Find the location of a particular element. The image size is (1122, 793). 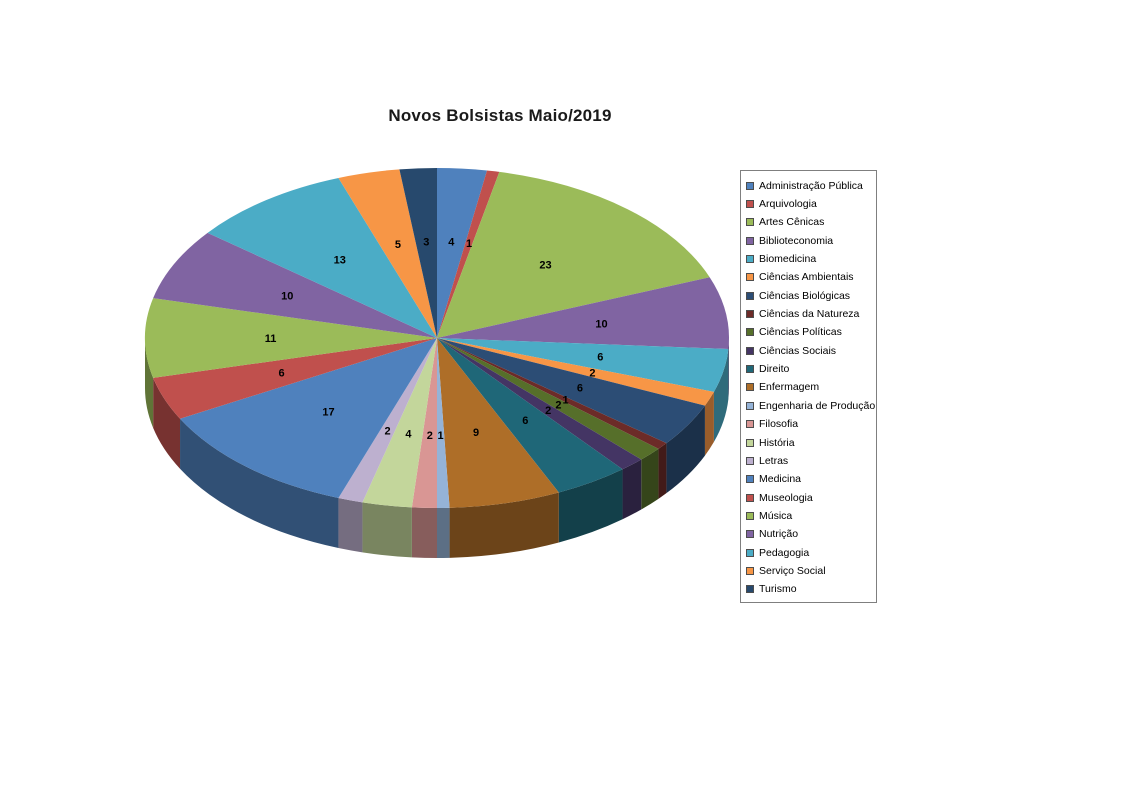

slice-value-label: 13 is located at coordinates (340, 260).